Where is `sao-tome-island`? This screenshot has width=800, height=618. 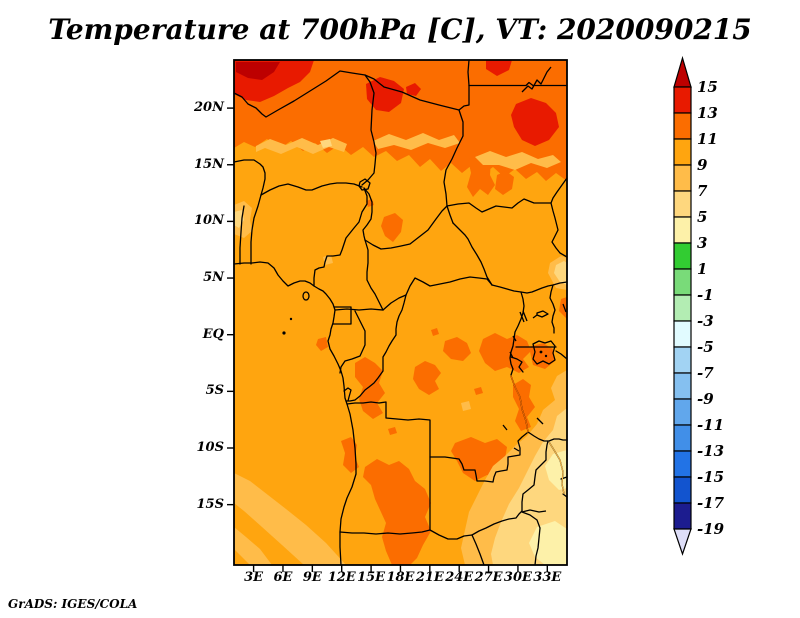
sao-tome-island is located at coordinates (284, 333).